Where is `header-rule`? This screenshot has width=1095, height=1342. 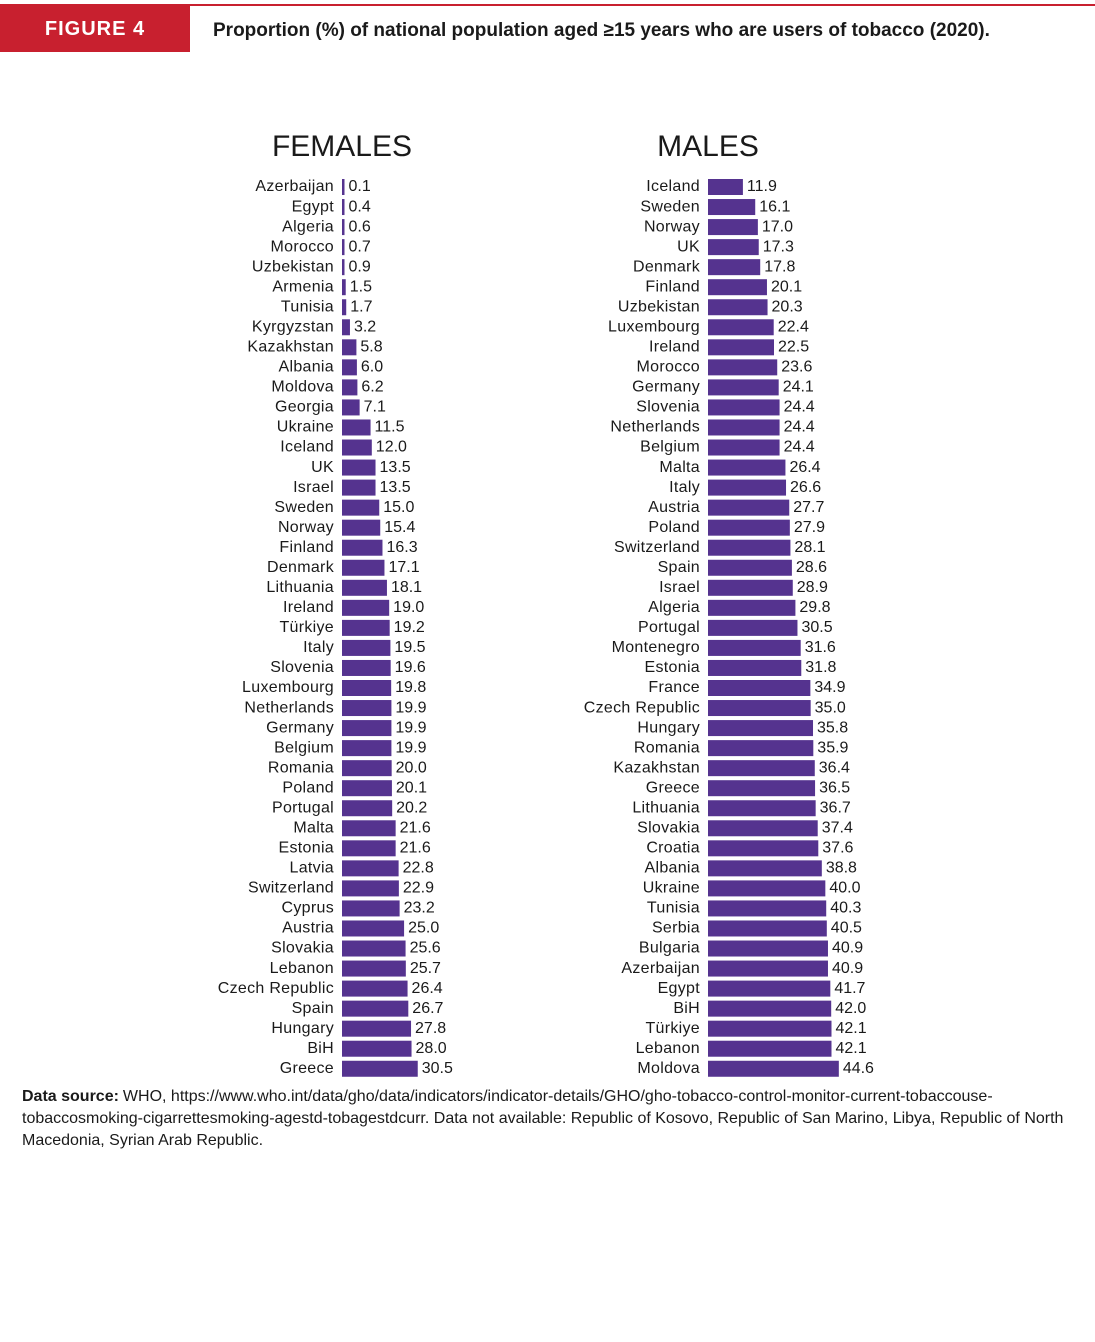
header-rule is located at coordinates (547, 5).